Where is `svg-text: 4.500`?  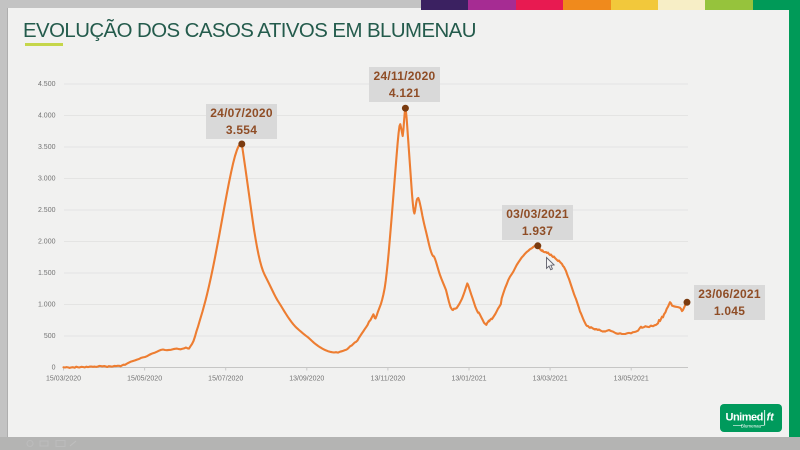 svg-text: 4.500 is located at coordinates (47, 84).